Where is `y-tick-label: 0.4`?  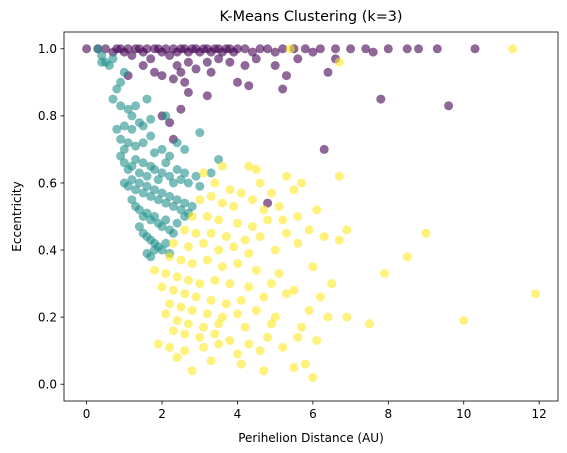
y-tick-label: 0.4 is located at coordinates (47, 250).